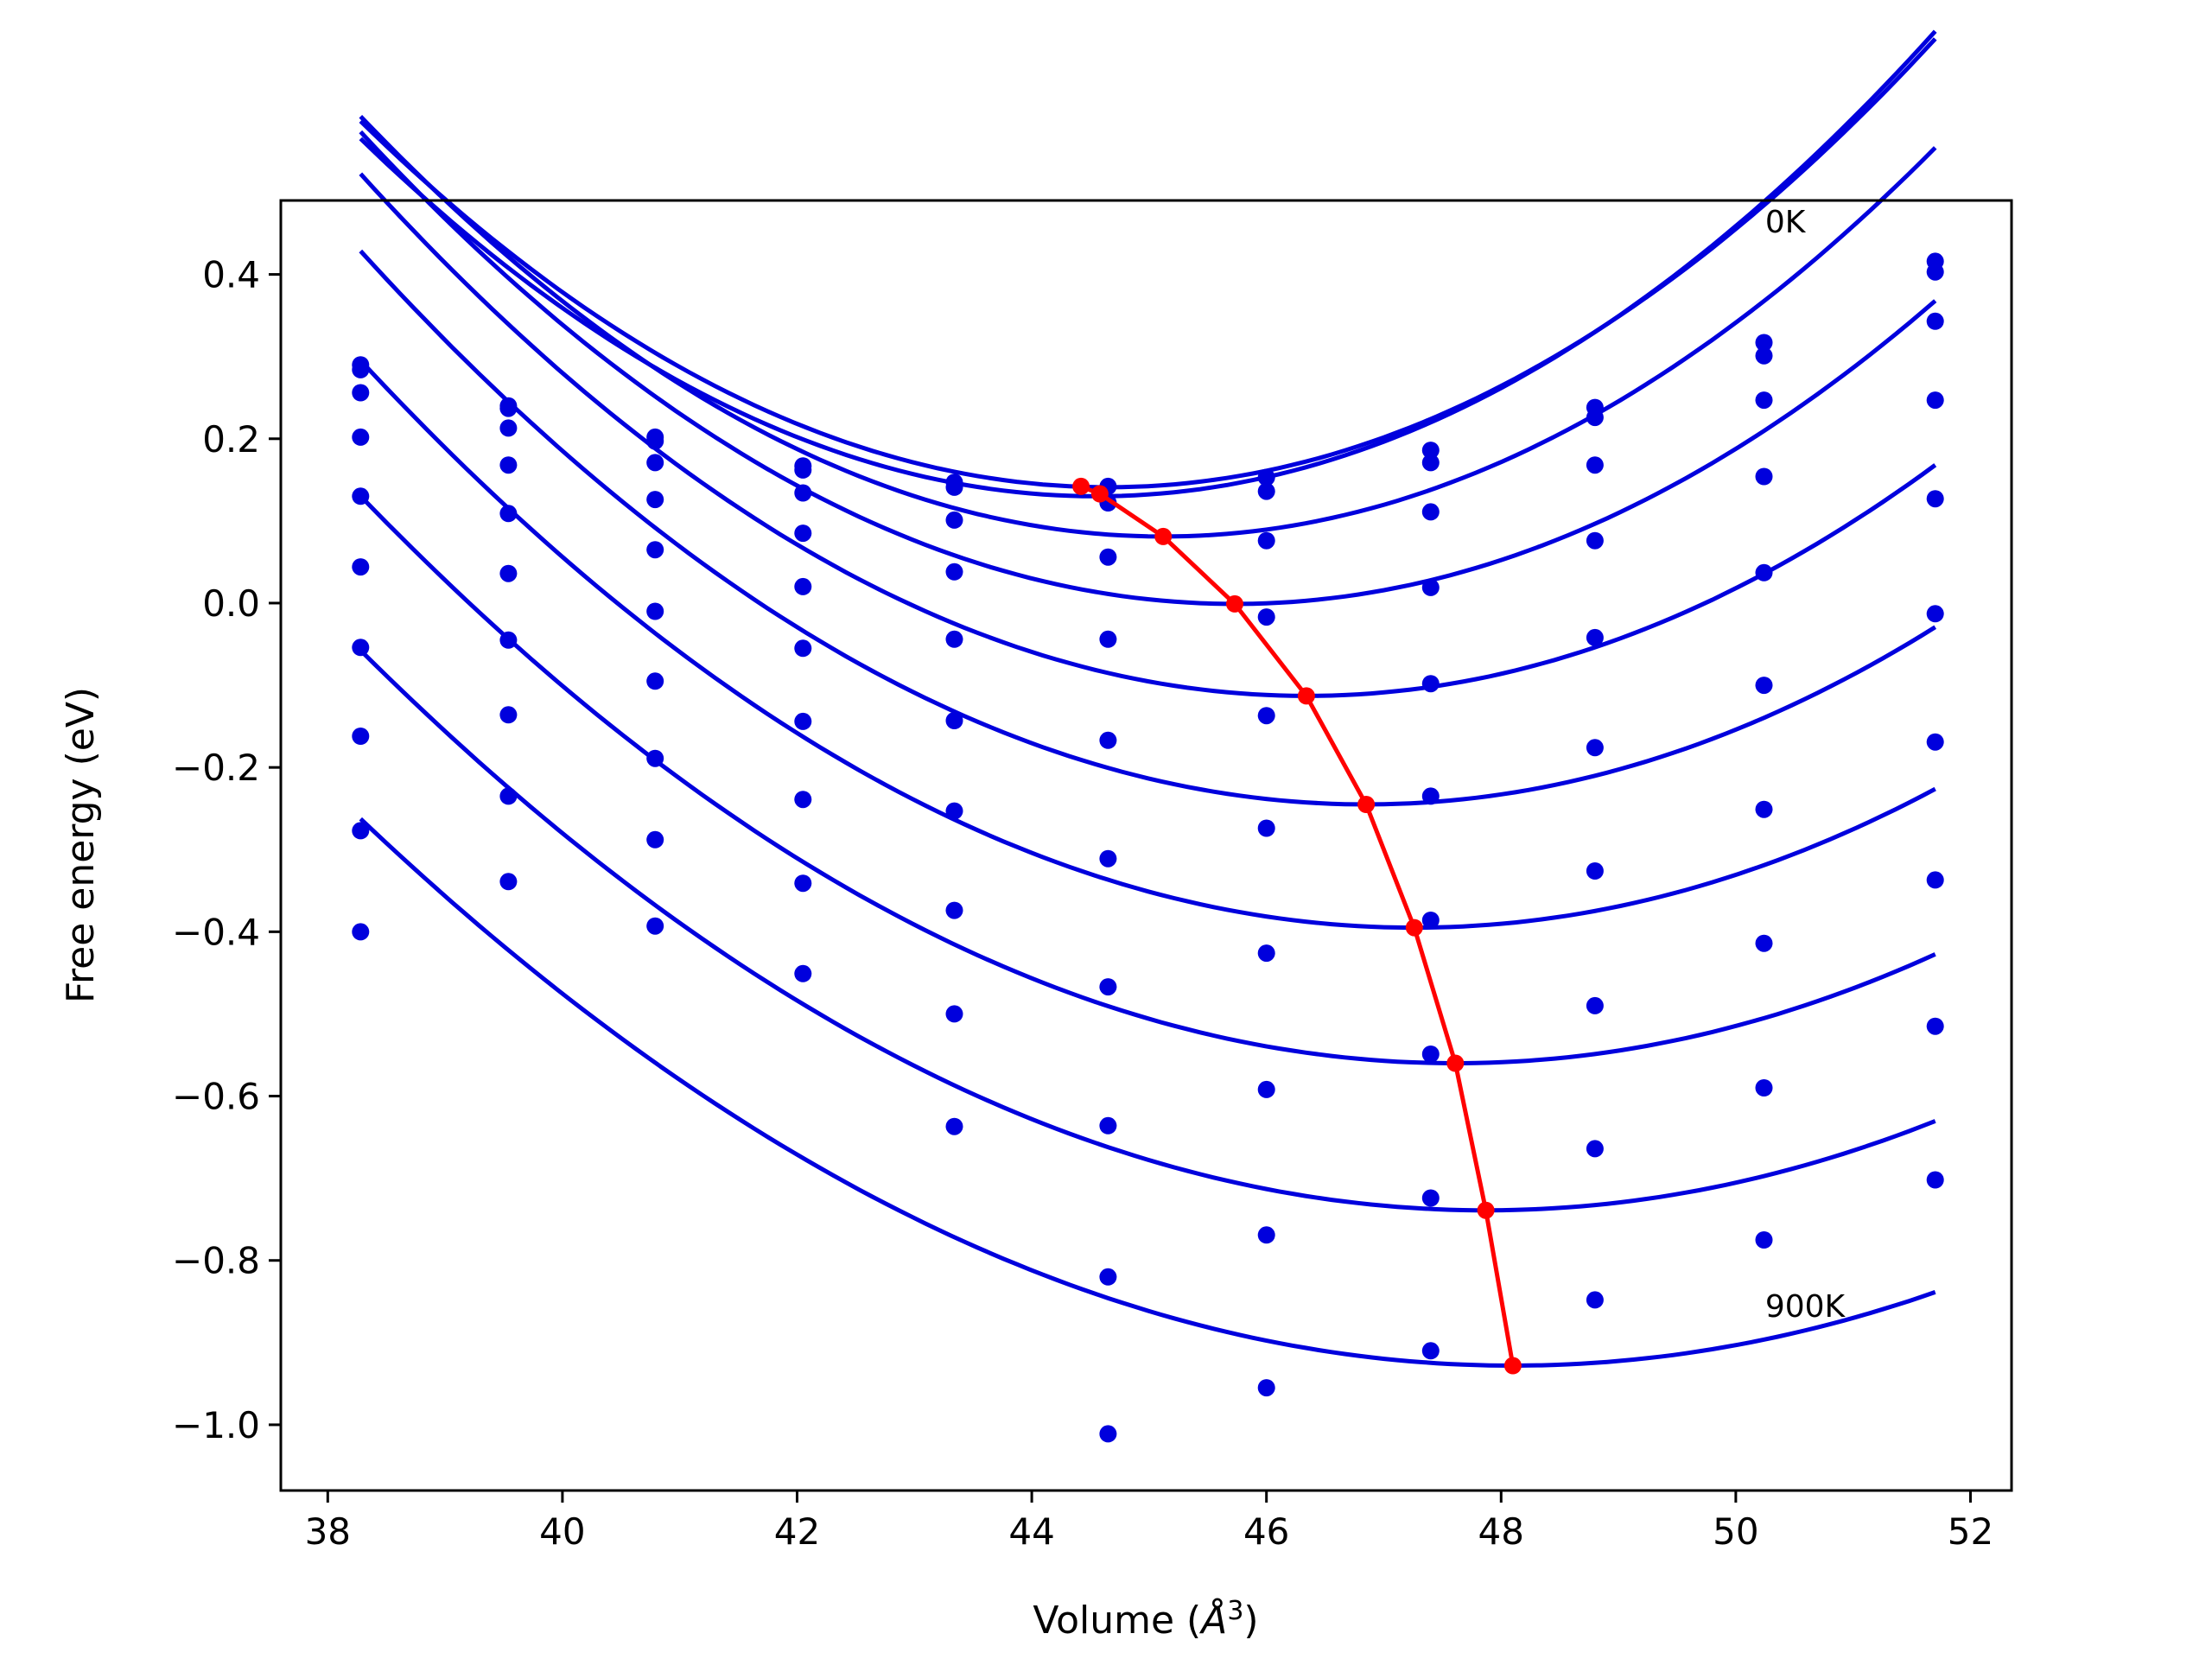 This screenshot has height=1659, width=2212. What do you see at coordinates (1735, 1531) in the screenshot?
I see `x-tick-label: 50` at bounding box center [1735, 1531].